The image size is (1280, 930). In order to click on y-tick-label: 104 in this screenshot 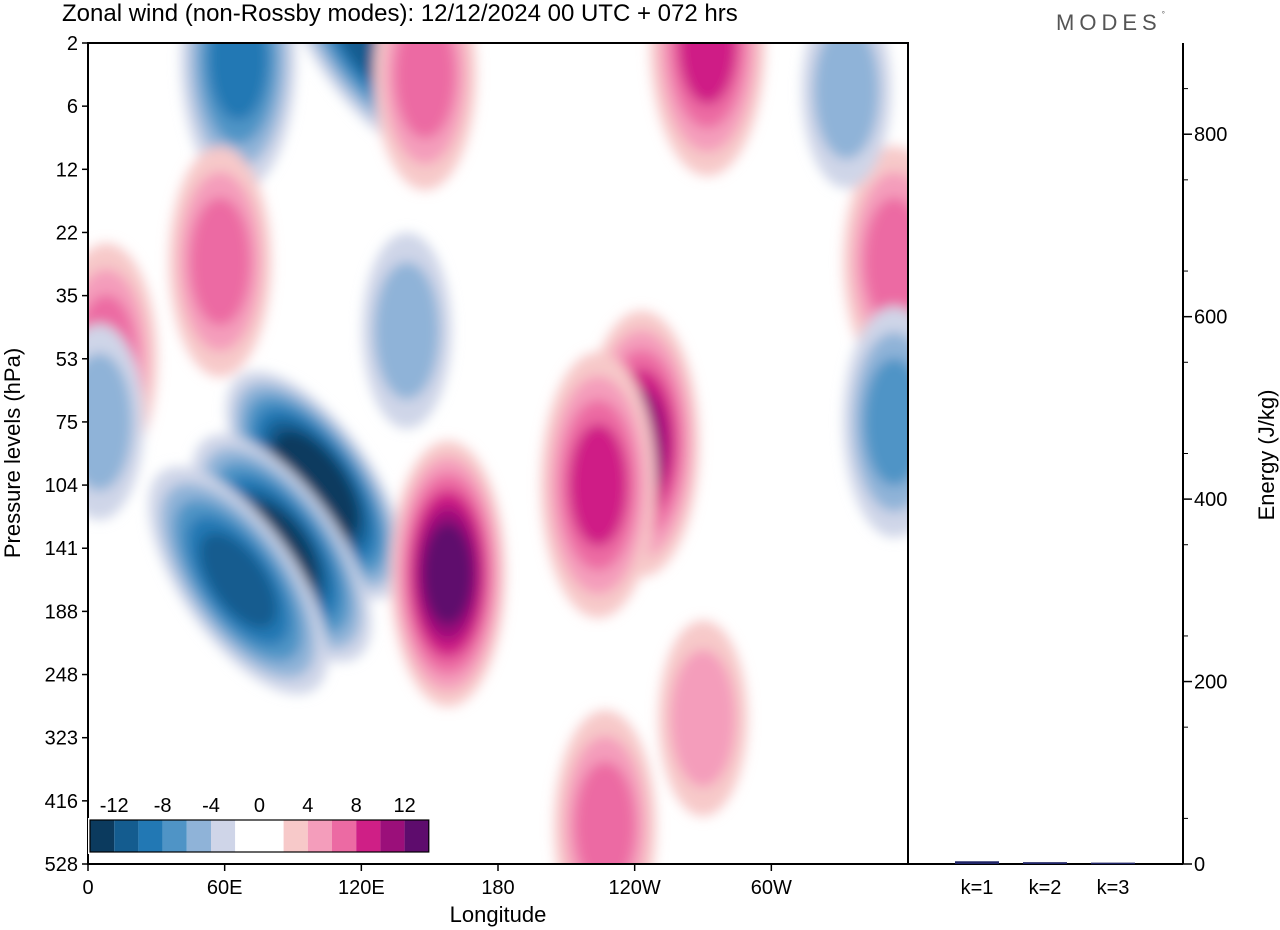, I will do `click(61, 486)`.